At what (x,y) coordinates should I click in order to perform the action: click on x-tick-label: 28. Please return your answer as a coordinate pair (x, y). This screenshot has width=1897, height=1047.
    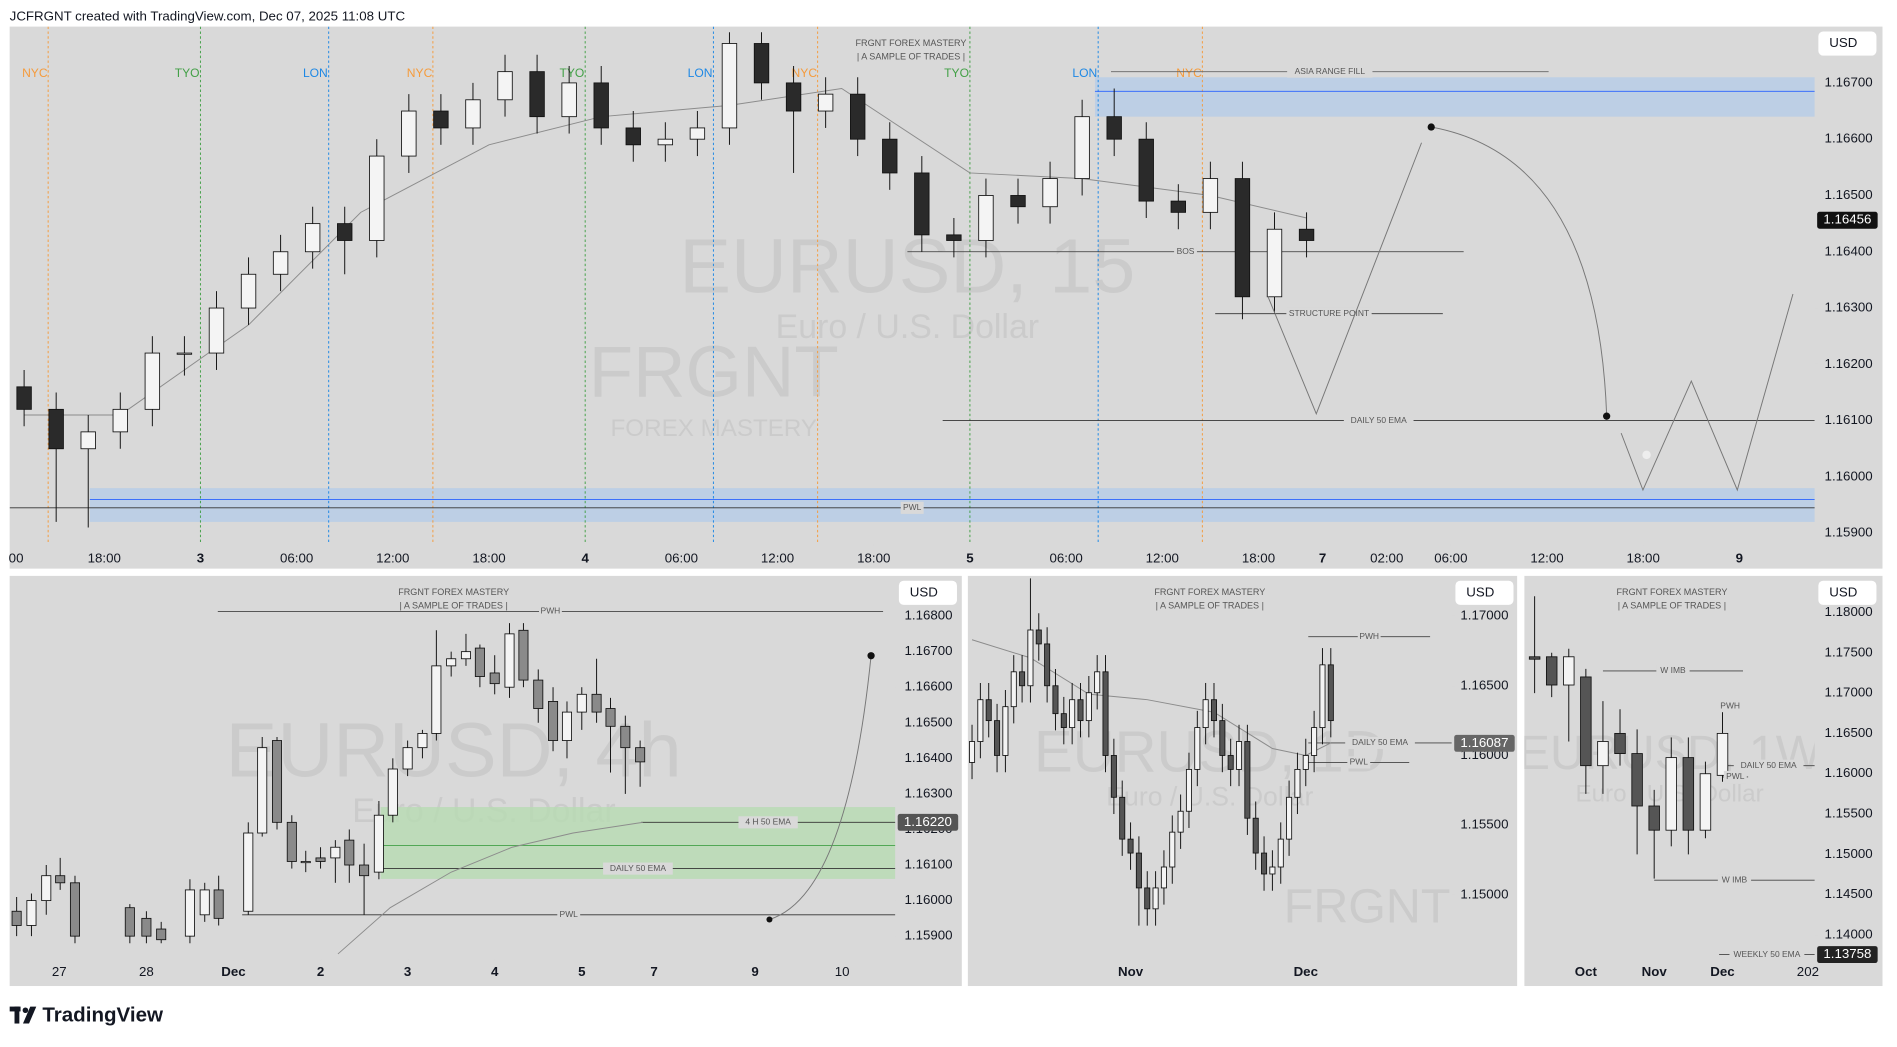
    Looking at the image, I should click on (146, 971).